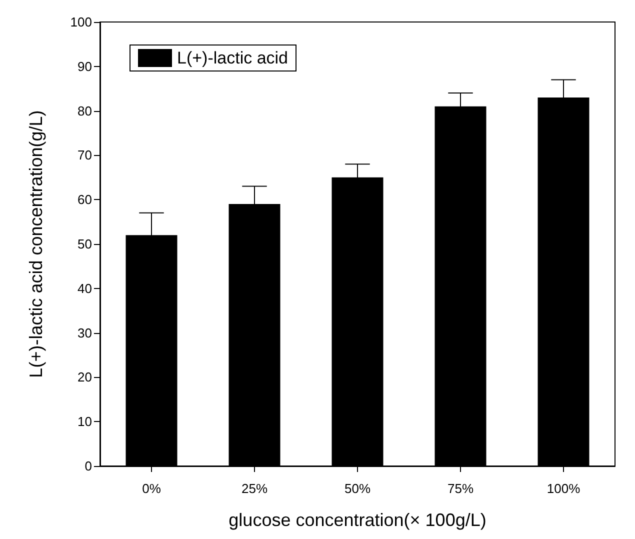  Describe the element at coordinates (357, 488) in the screenshot. I see `x-tick-label: 50%` at that location.